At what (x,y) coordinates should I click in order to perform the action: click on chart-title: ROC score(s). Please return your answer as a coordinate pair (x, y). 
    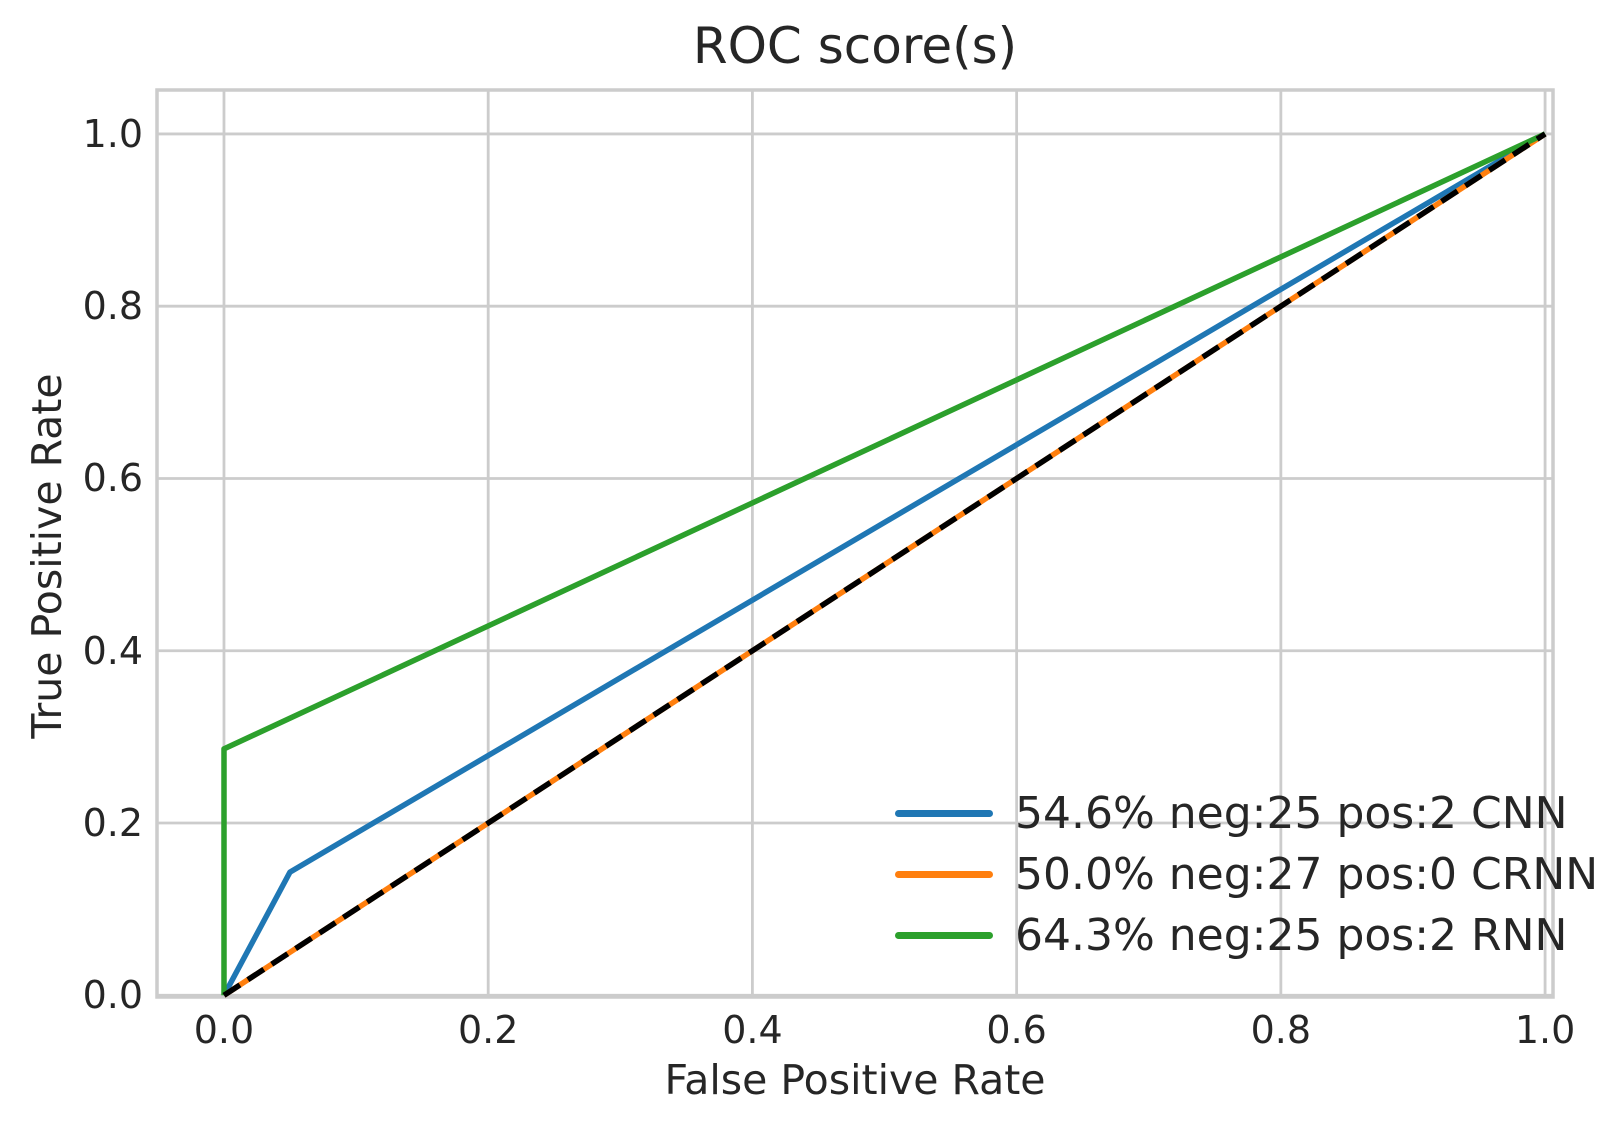
    Looking at the image, I should click on (855, 46).